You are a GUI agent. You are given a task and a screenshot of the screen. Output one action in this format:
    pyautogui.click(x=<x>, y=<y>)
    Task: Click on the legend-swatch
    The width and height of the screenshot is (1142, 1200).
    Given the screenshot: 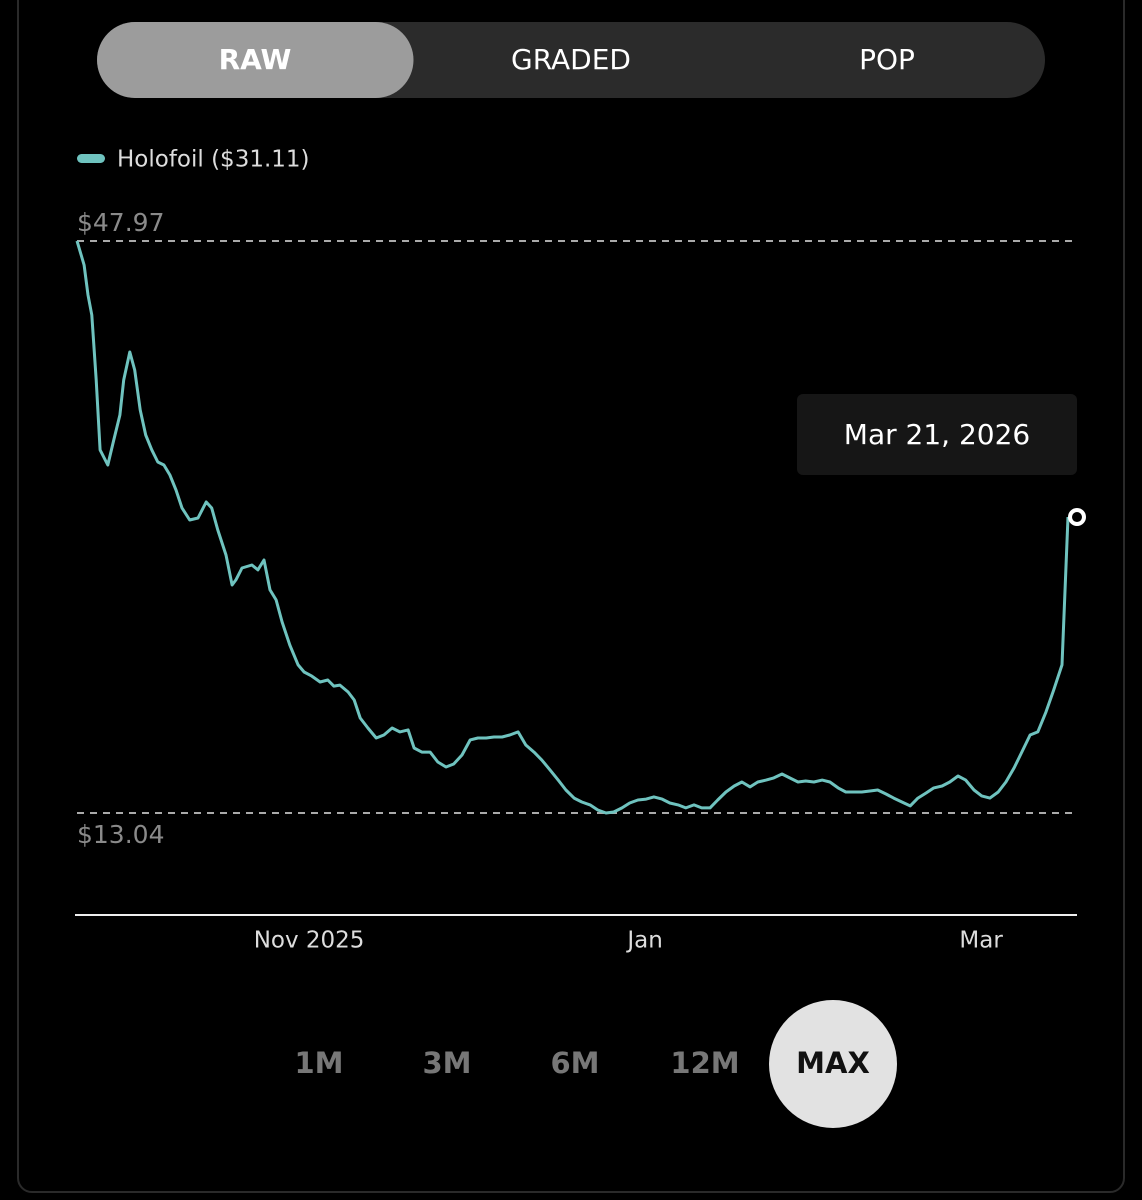 What is the action you would take?
    pyautogui.click(x=91, y=158)
    